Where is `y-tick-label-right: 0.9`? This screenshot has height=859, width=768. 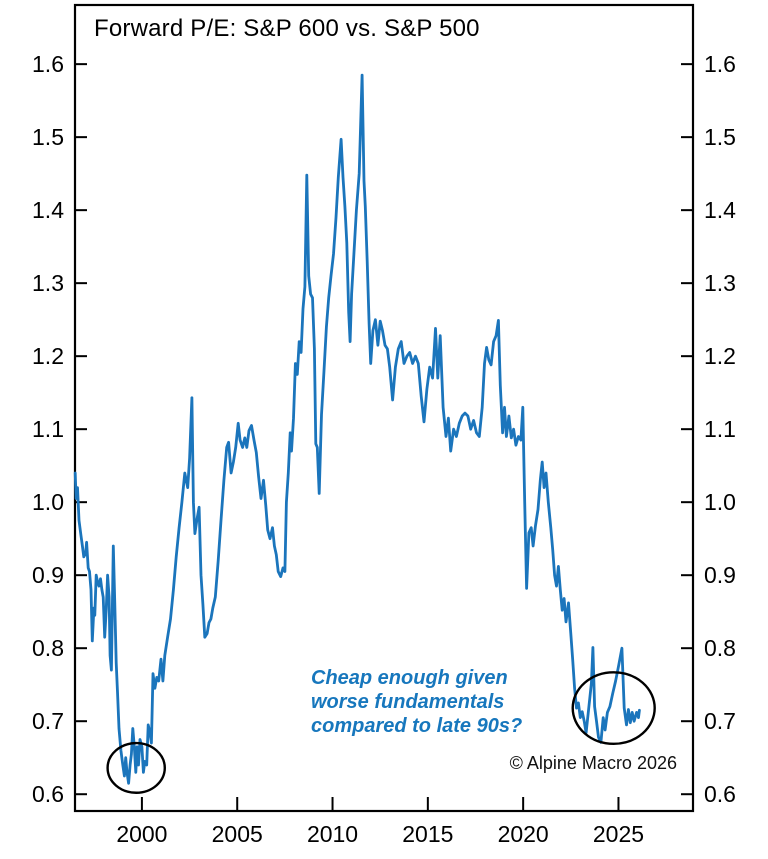
y-tick-label-right: 0.9 is located at coordinates (720, 575).